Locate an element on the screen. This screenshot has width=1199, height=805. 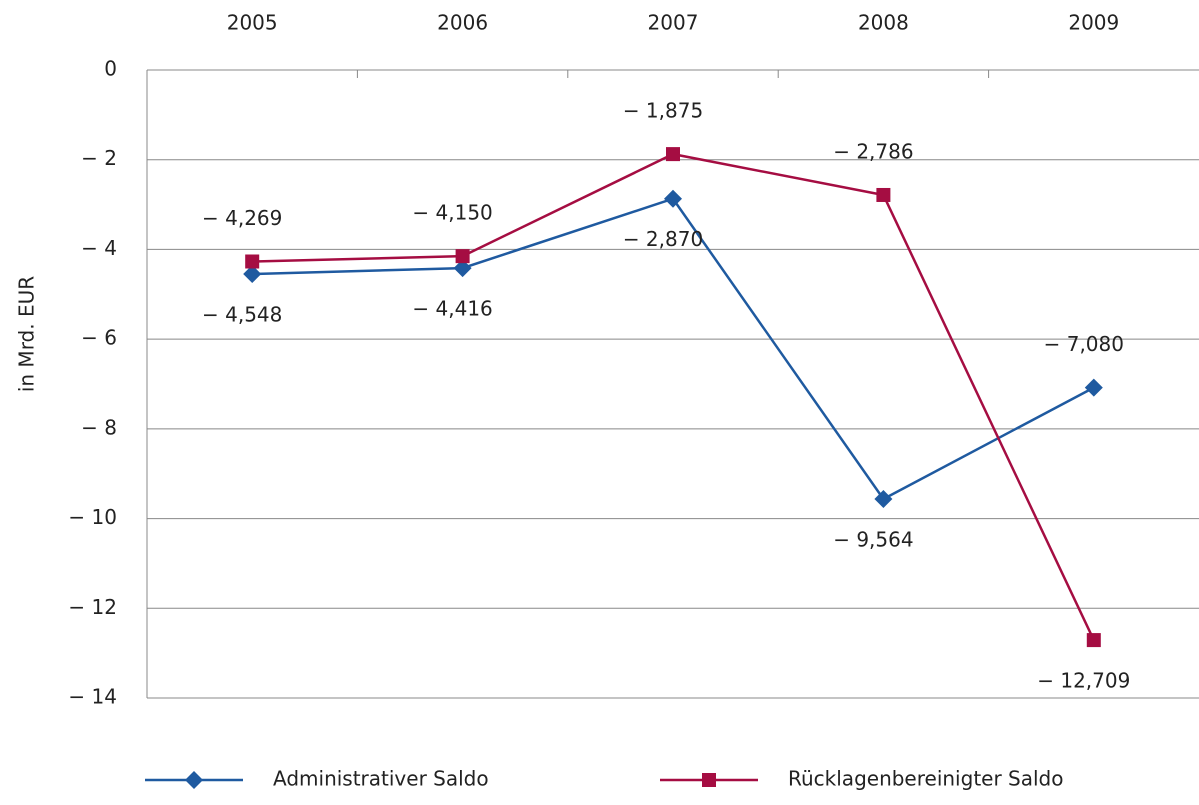
y-tick-label: − 2 is located at coordinates (99, 158).